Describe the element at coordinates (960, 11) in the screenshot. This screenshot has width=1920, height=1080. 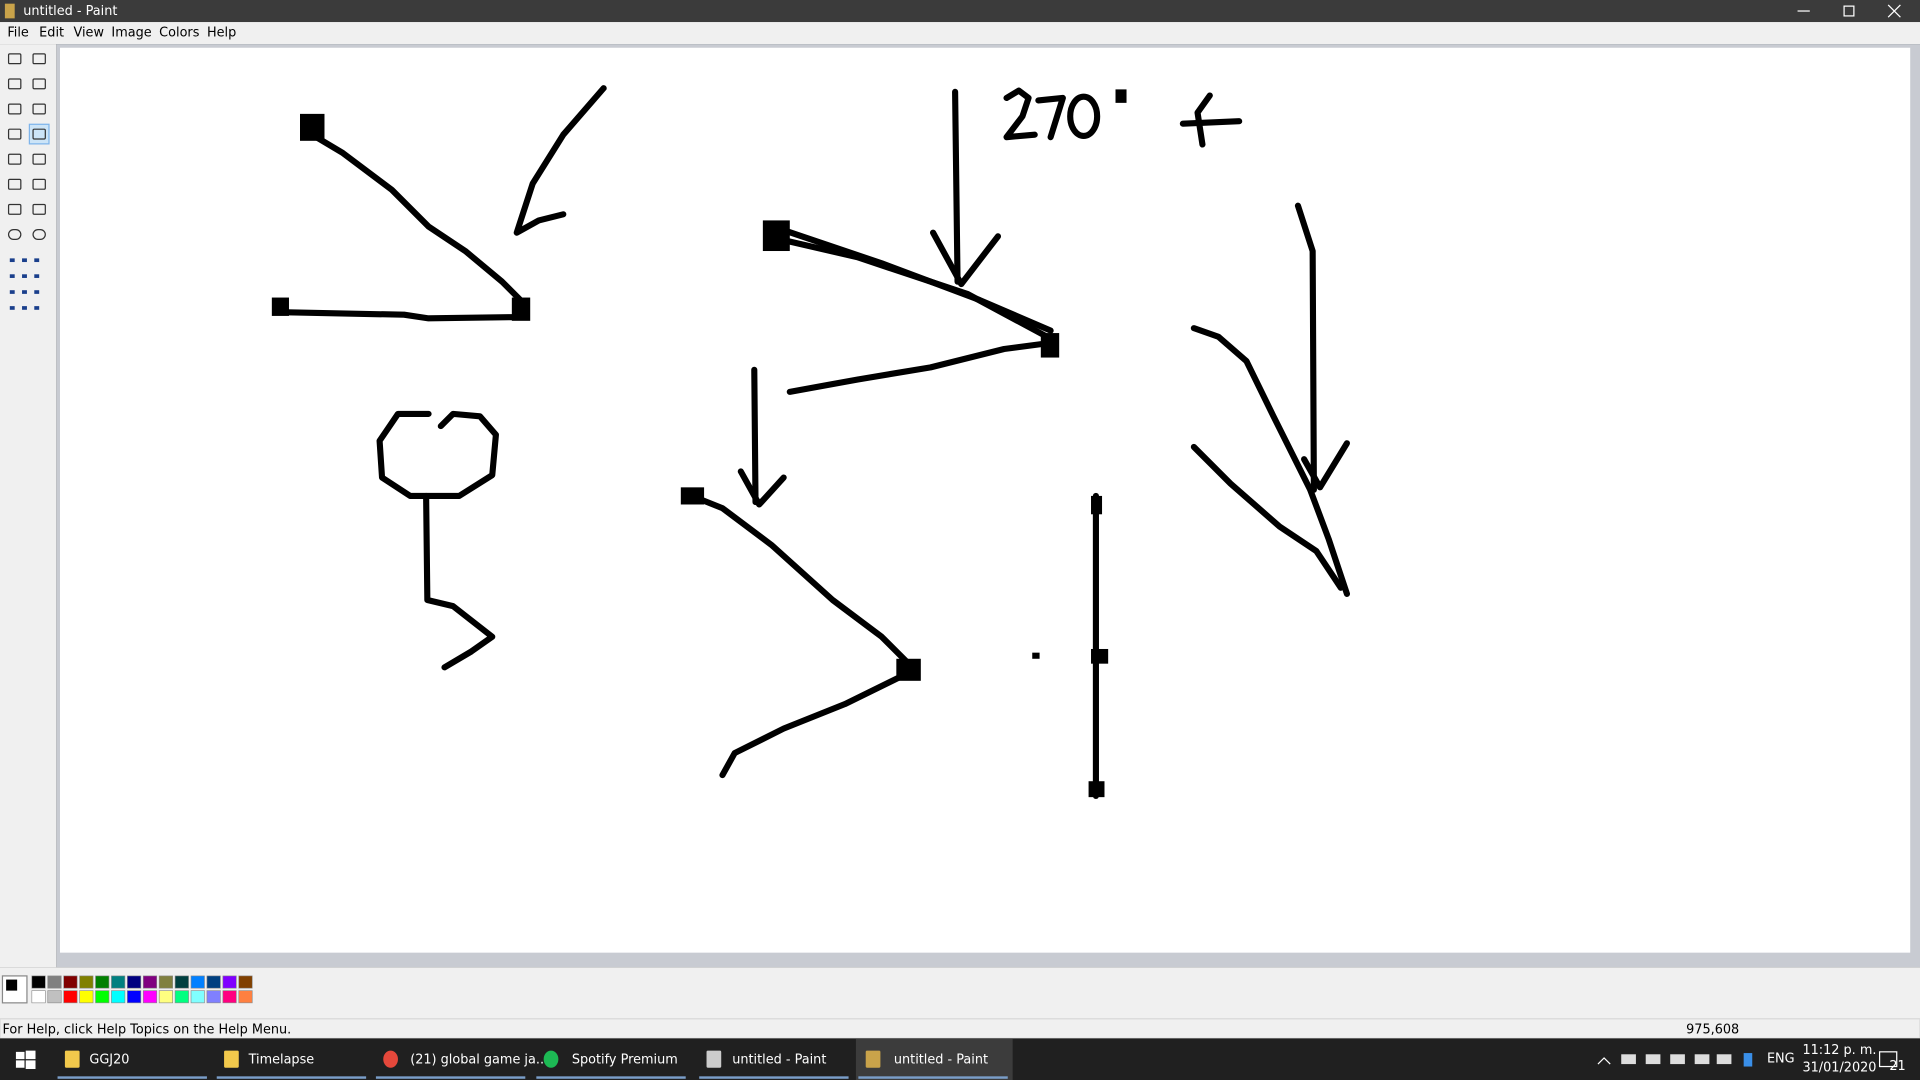
I see `title-bar` at that location.